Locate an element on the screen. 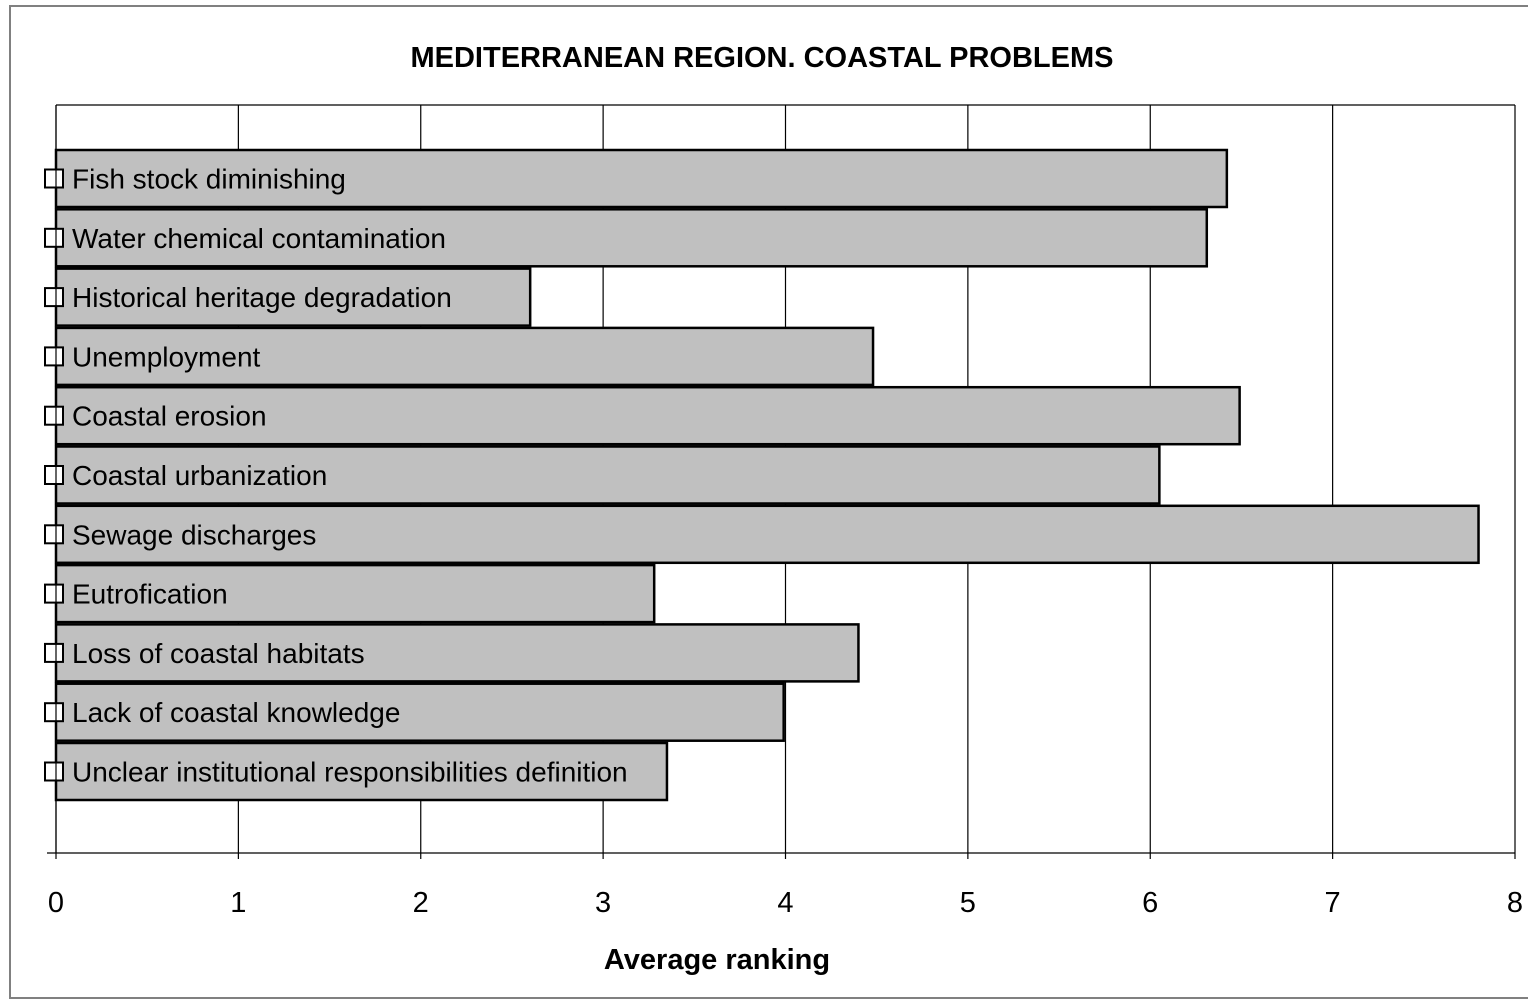 This screenshot has width=1528, height=1002. category-label: Fish stock diminishing is located at coordinates (209, 179).